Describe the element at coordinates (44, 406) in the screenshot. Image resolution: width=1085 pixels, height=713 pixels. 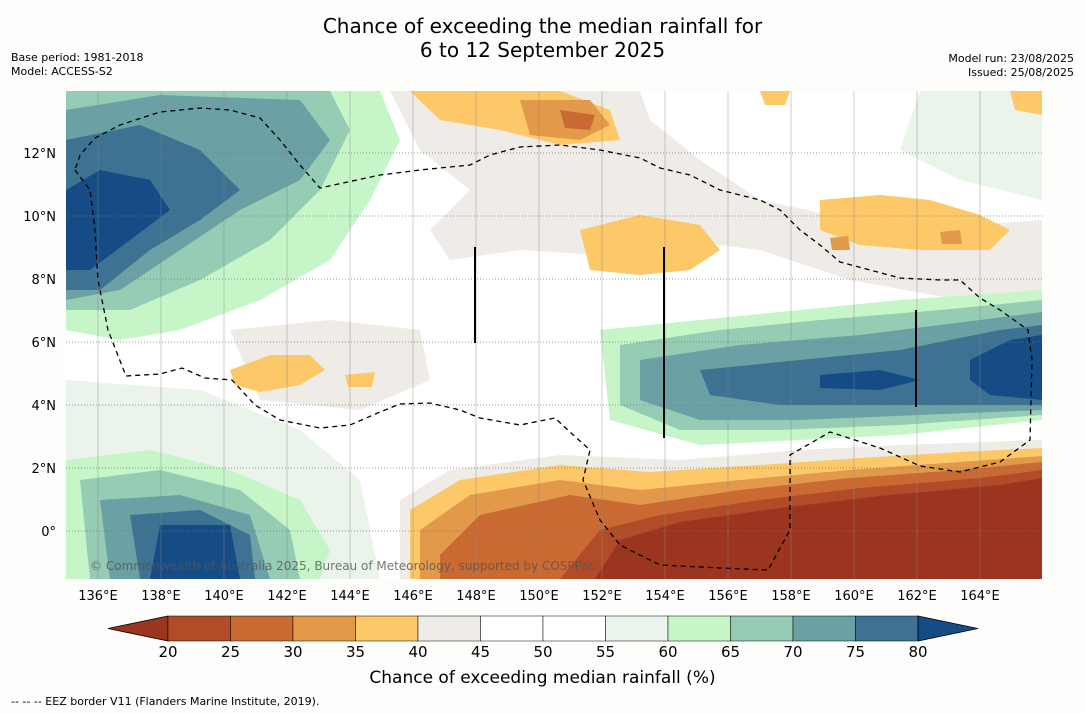
I see `lat-label: 4°N` at that location.